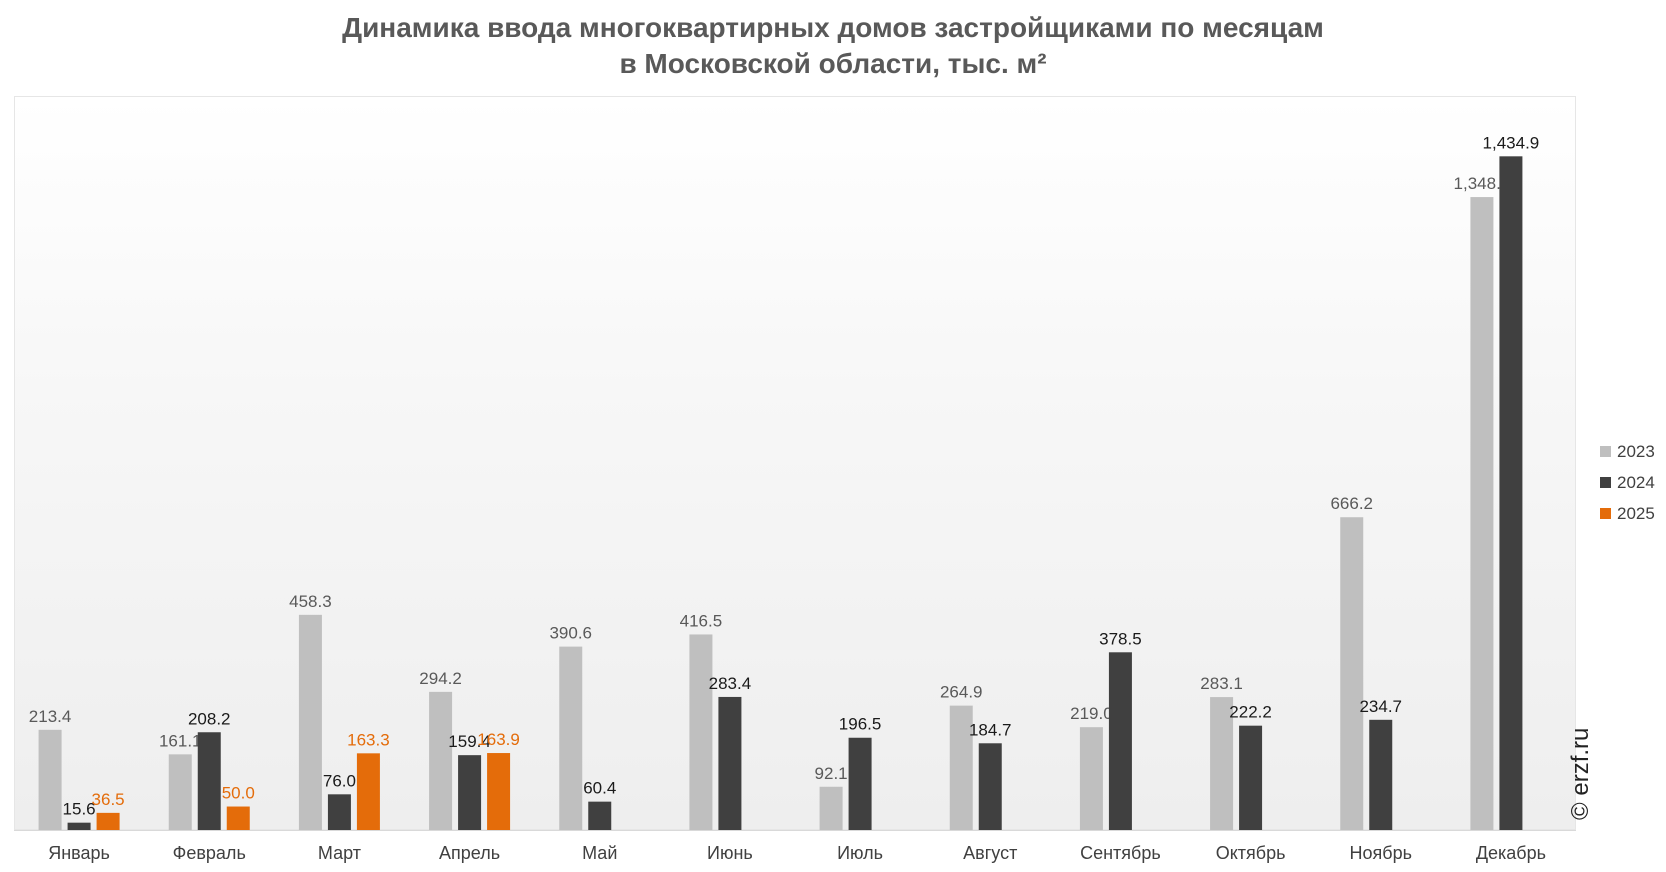  What do you see at coordinates (1580, 773) in the screenshot?
I see `watermark: © erzf.ru` at bounding box center [1580, 773].